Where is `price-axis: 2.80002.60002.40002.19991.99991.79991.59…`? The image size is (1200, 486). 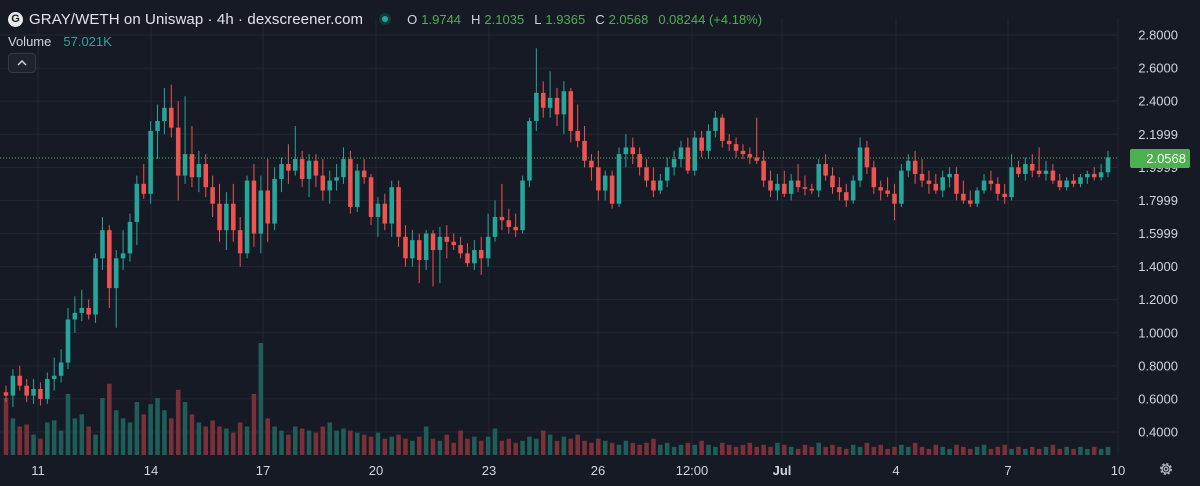
price-axis: 2.80002.60002.40002.19991.99991.79991.59… is located at coordinates (1158, 234).